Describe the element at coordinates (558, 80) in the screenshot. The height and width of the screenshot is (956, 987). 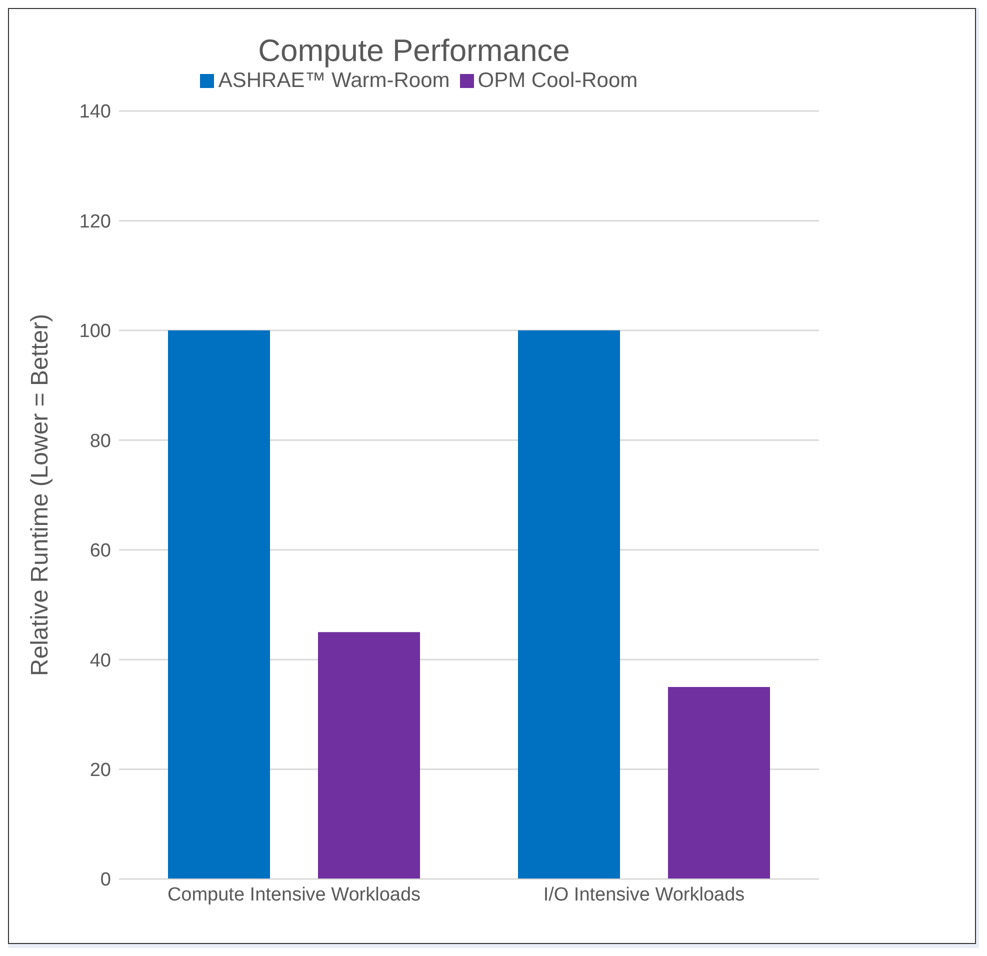
I see `legend-label: OPM Cool-Room` at that location.